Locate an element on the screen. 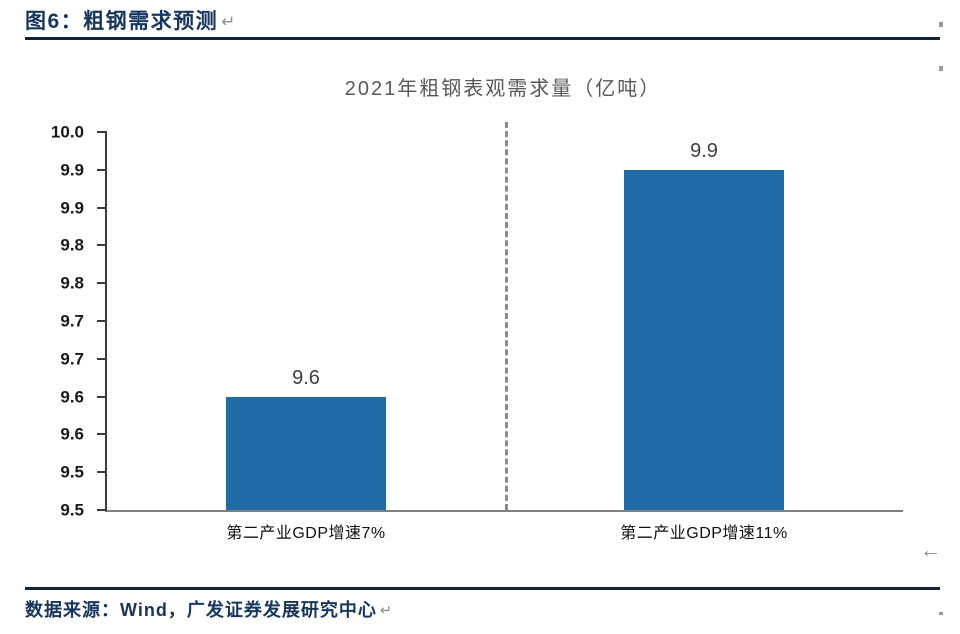  x-category-label: 第二产业GDP增速11% is located at coordinates (704, 533).